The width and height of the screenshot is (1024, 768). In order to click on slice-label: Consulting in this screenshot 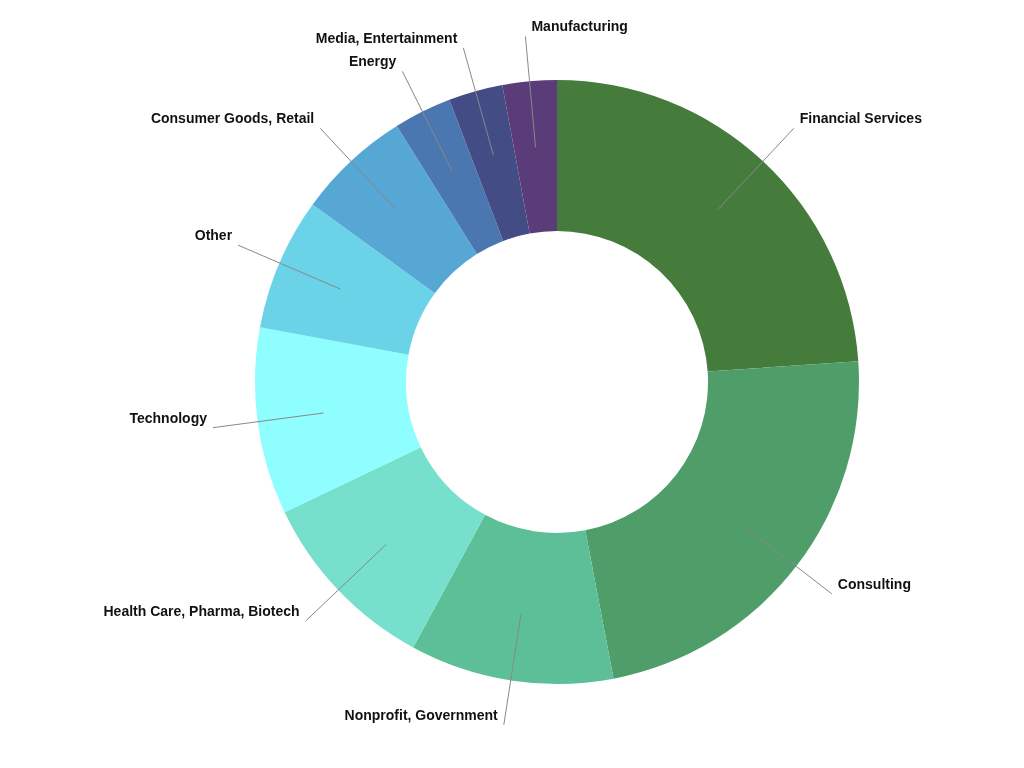, I will do `click(874, 583)`.